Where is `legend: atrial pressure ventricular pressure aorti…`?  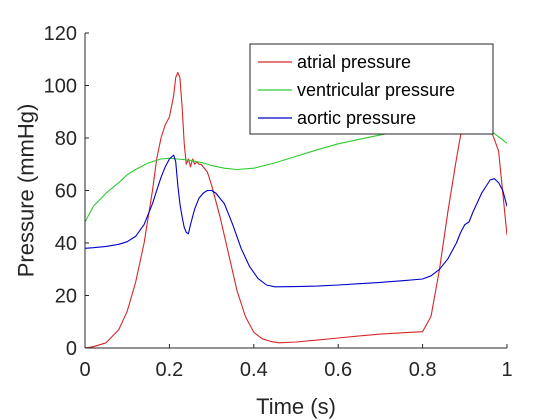 legend: atrial pressure ventricular pressure aorti… is located at coordinates (371, 89).